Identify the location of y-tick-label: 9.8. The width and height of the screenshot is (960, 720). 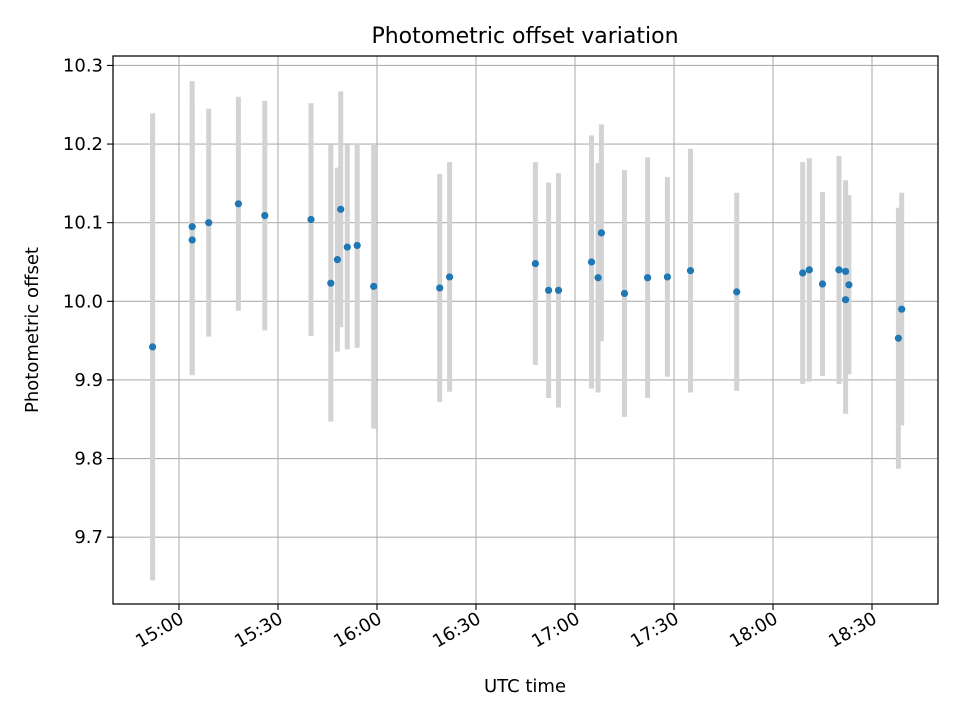
(88, 459).